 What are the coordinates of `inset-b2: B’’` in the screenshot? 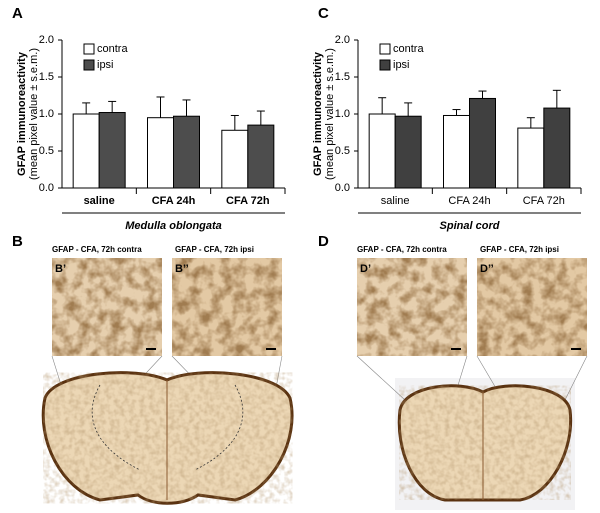 It's located at (227, 307).